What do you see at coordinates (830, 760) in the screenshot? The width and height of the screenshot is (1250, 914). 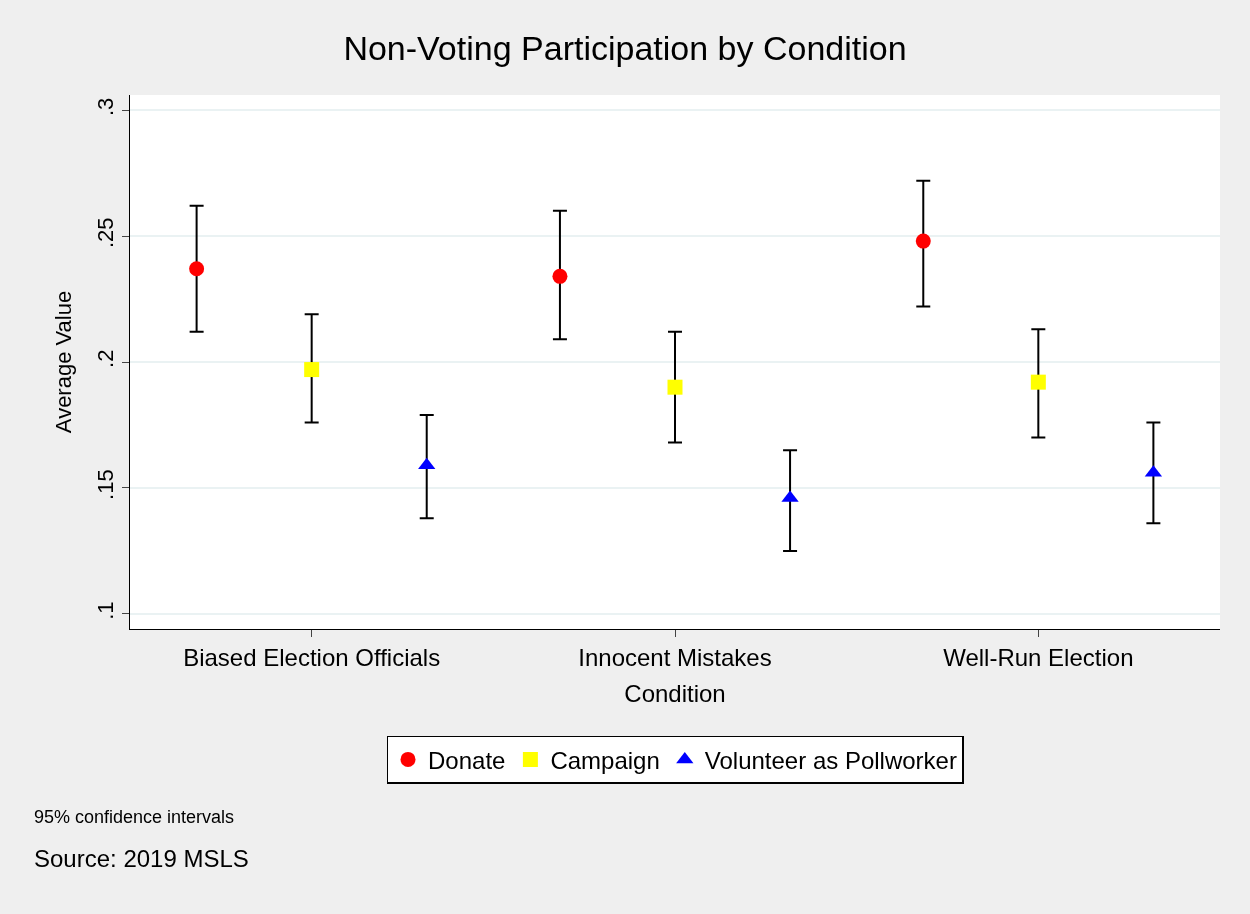 I see `legend-label: Volunteer as Pollworker` at bounding box center [830, 760].